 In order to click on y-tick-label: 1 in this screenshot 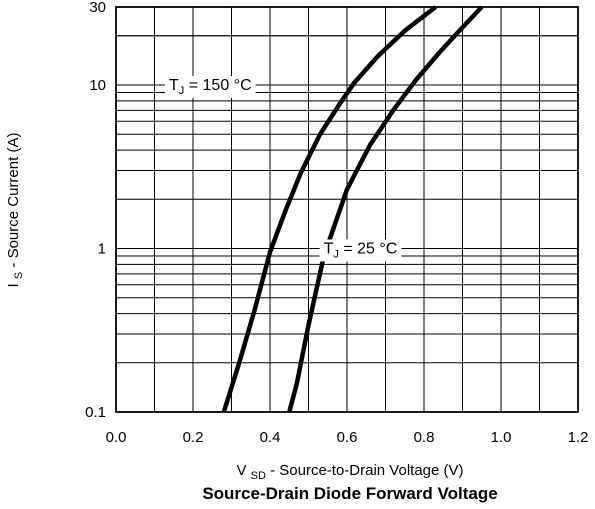, I will do `click(102, 249)`.